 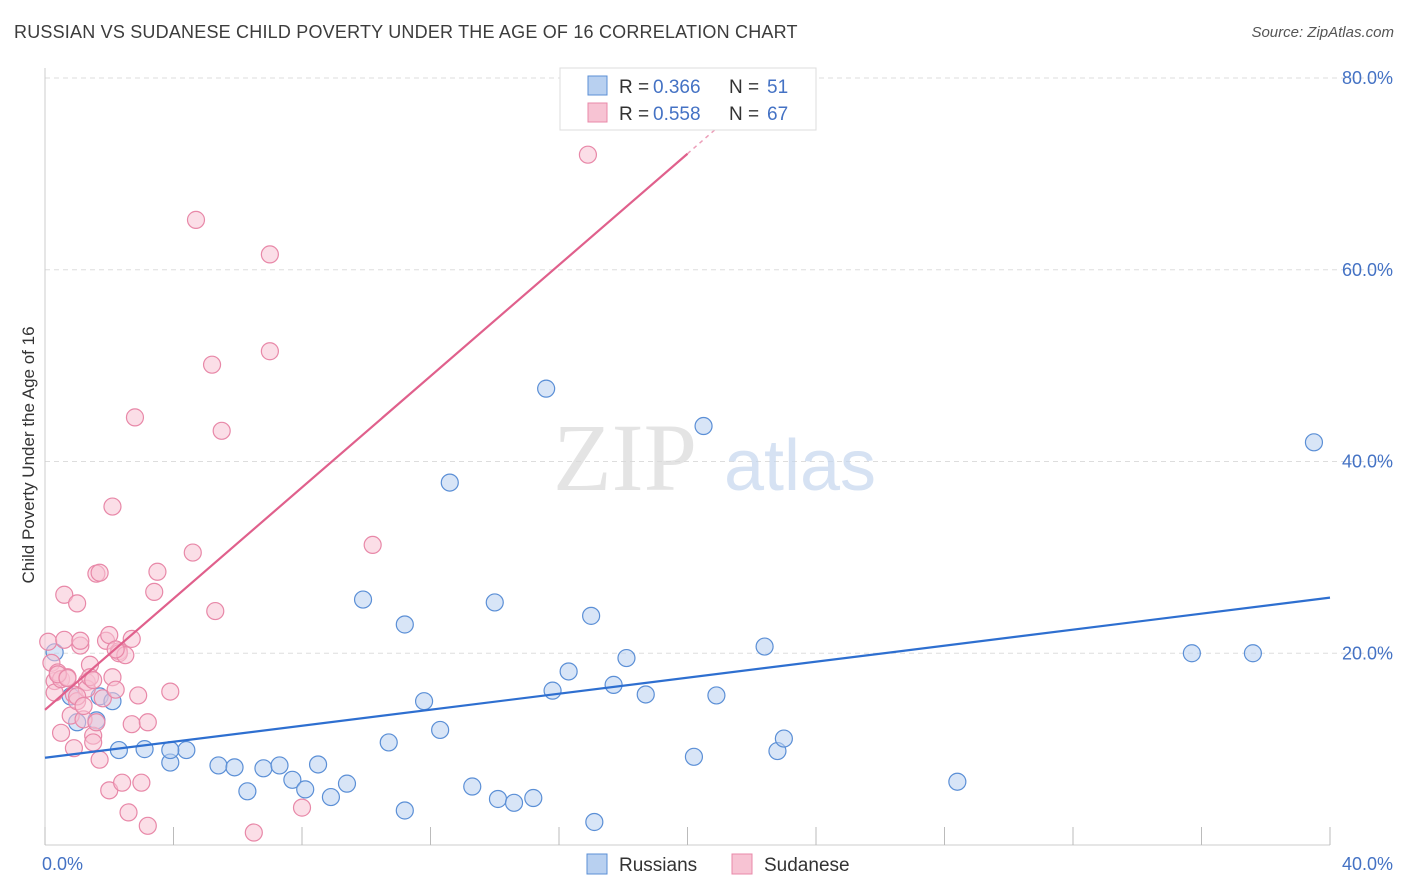 I want to click on legend-r-label-2: R =, so click(x=634, y=114).